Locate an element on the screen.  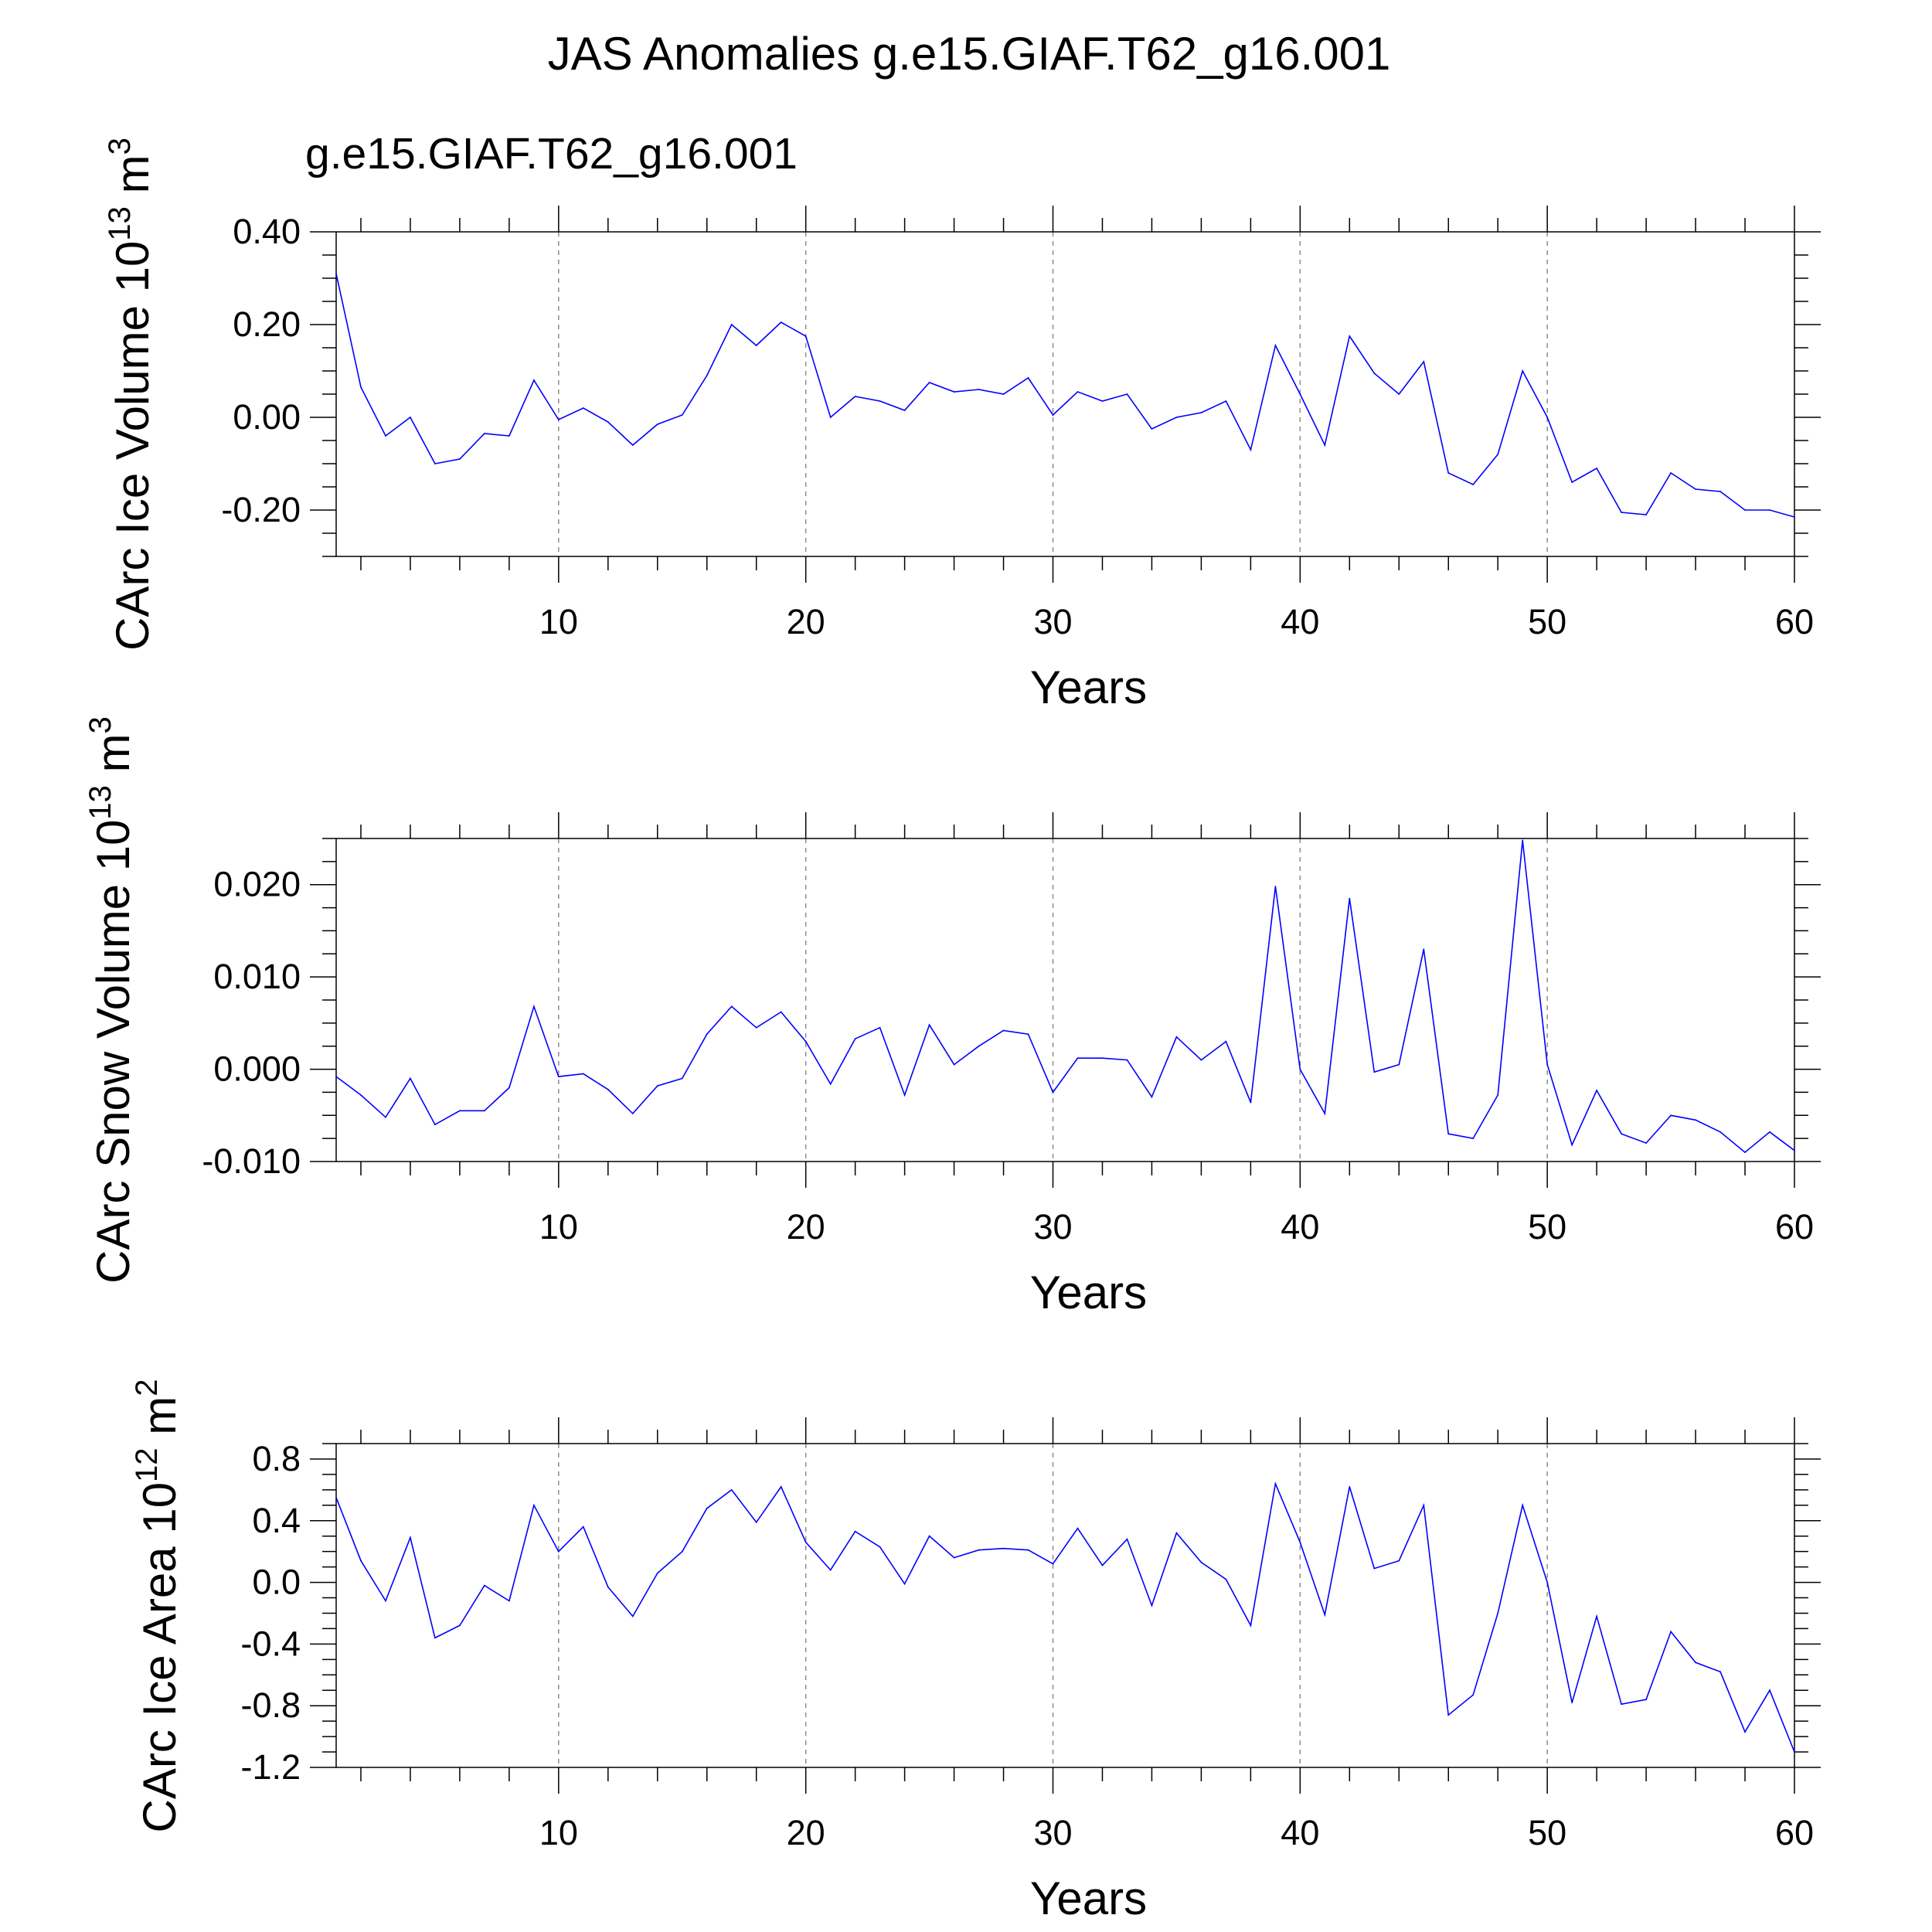
x-axis-label: Years is located at coordinates (1088, 1292).